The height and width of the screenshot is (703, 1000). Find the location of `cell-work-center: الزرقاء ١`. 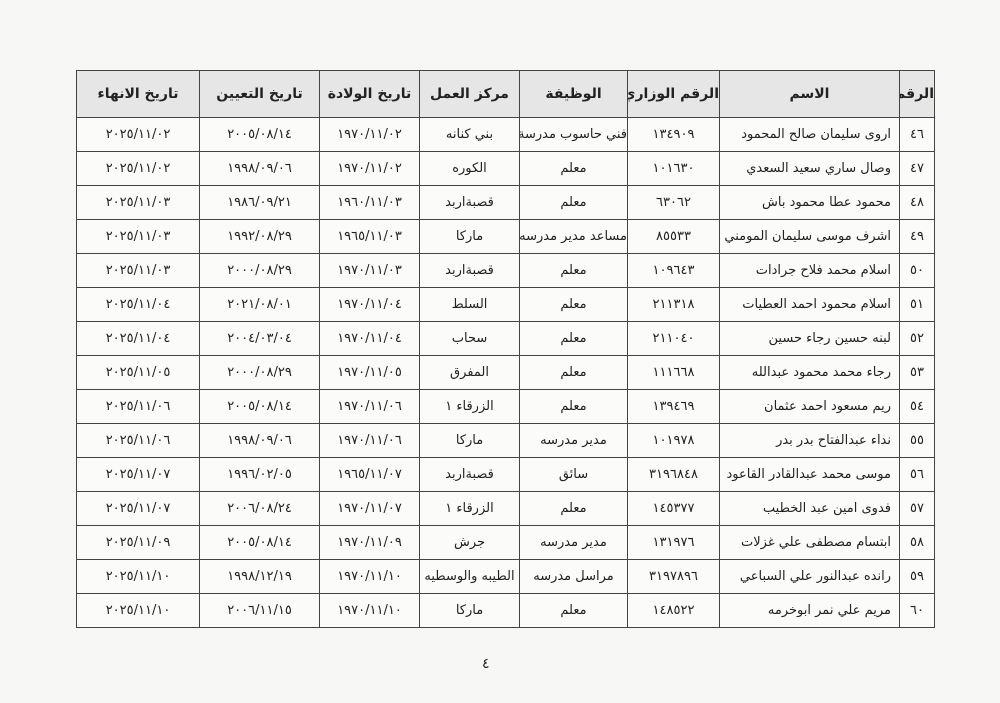

cell-work-center: الزرقاء ١ is located at coordinates (469, 406).